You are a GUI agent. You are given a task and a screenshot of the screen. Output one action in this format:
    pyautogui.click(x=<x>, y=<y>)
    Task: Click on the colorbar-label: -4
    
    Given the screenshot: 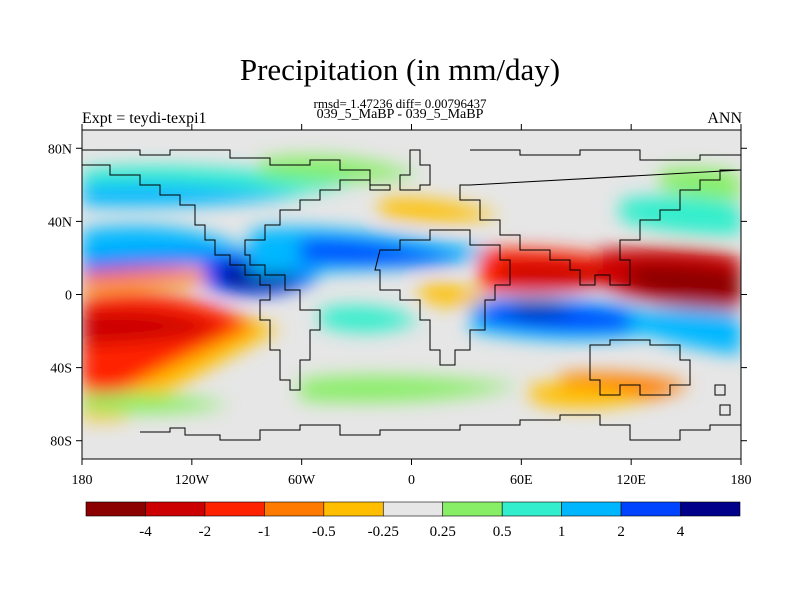 What is the action you would take?
    pyautogui.click(x=145, y=532)
    